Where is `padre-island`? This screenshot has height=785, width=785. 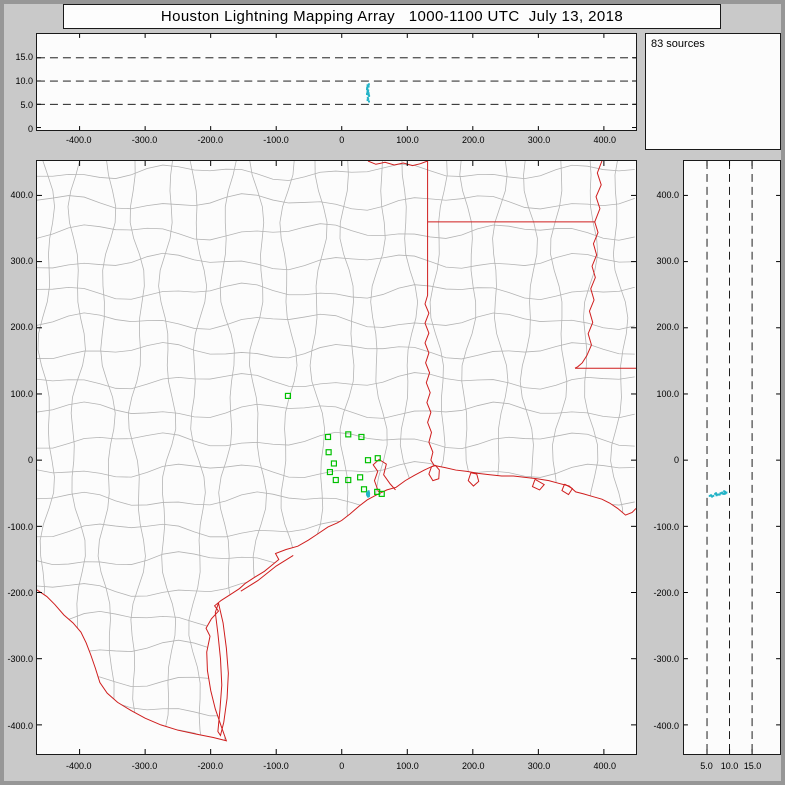
padre-island is located at coordinates (221, 669).